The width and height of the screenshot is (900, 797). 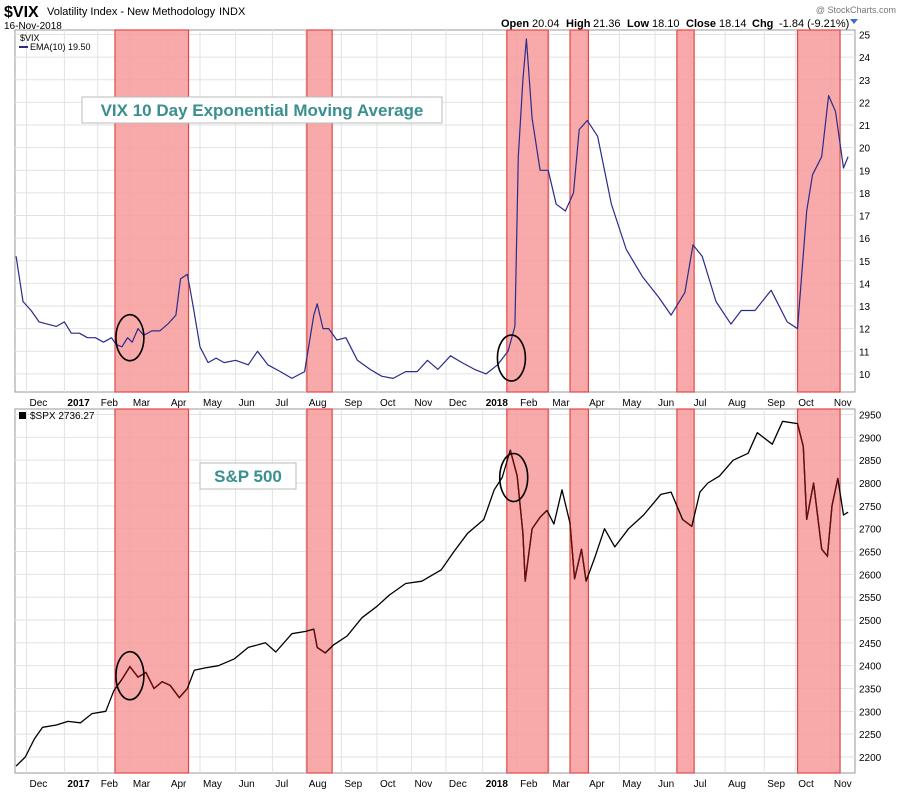 What do you see at coordinates (142, 403) in the screenshot?
I see `vix-x-tick-label: Mar` at bounding box center [142, 403].